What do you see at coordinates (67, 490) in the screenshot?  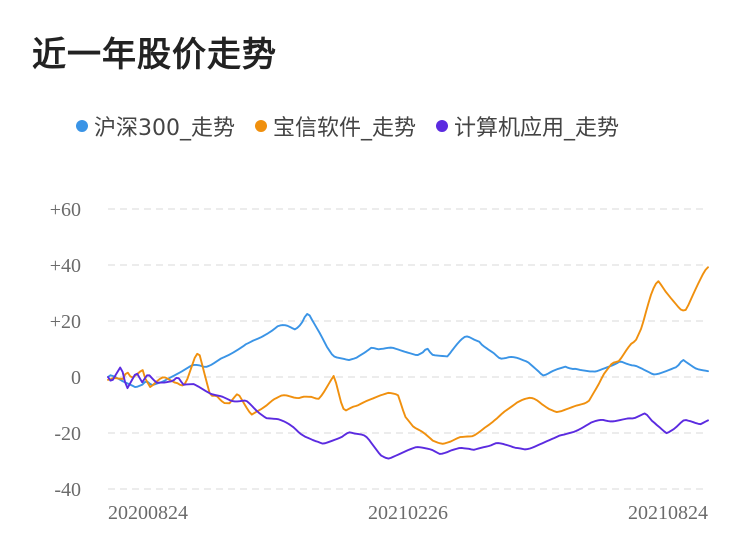 I see `y-tick-label: -40` at bounding box center [67, 490].